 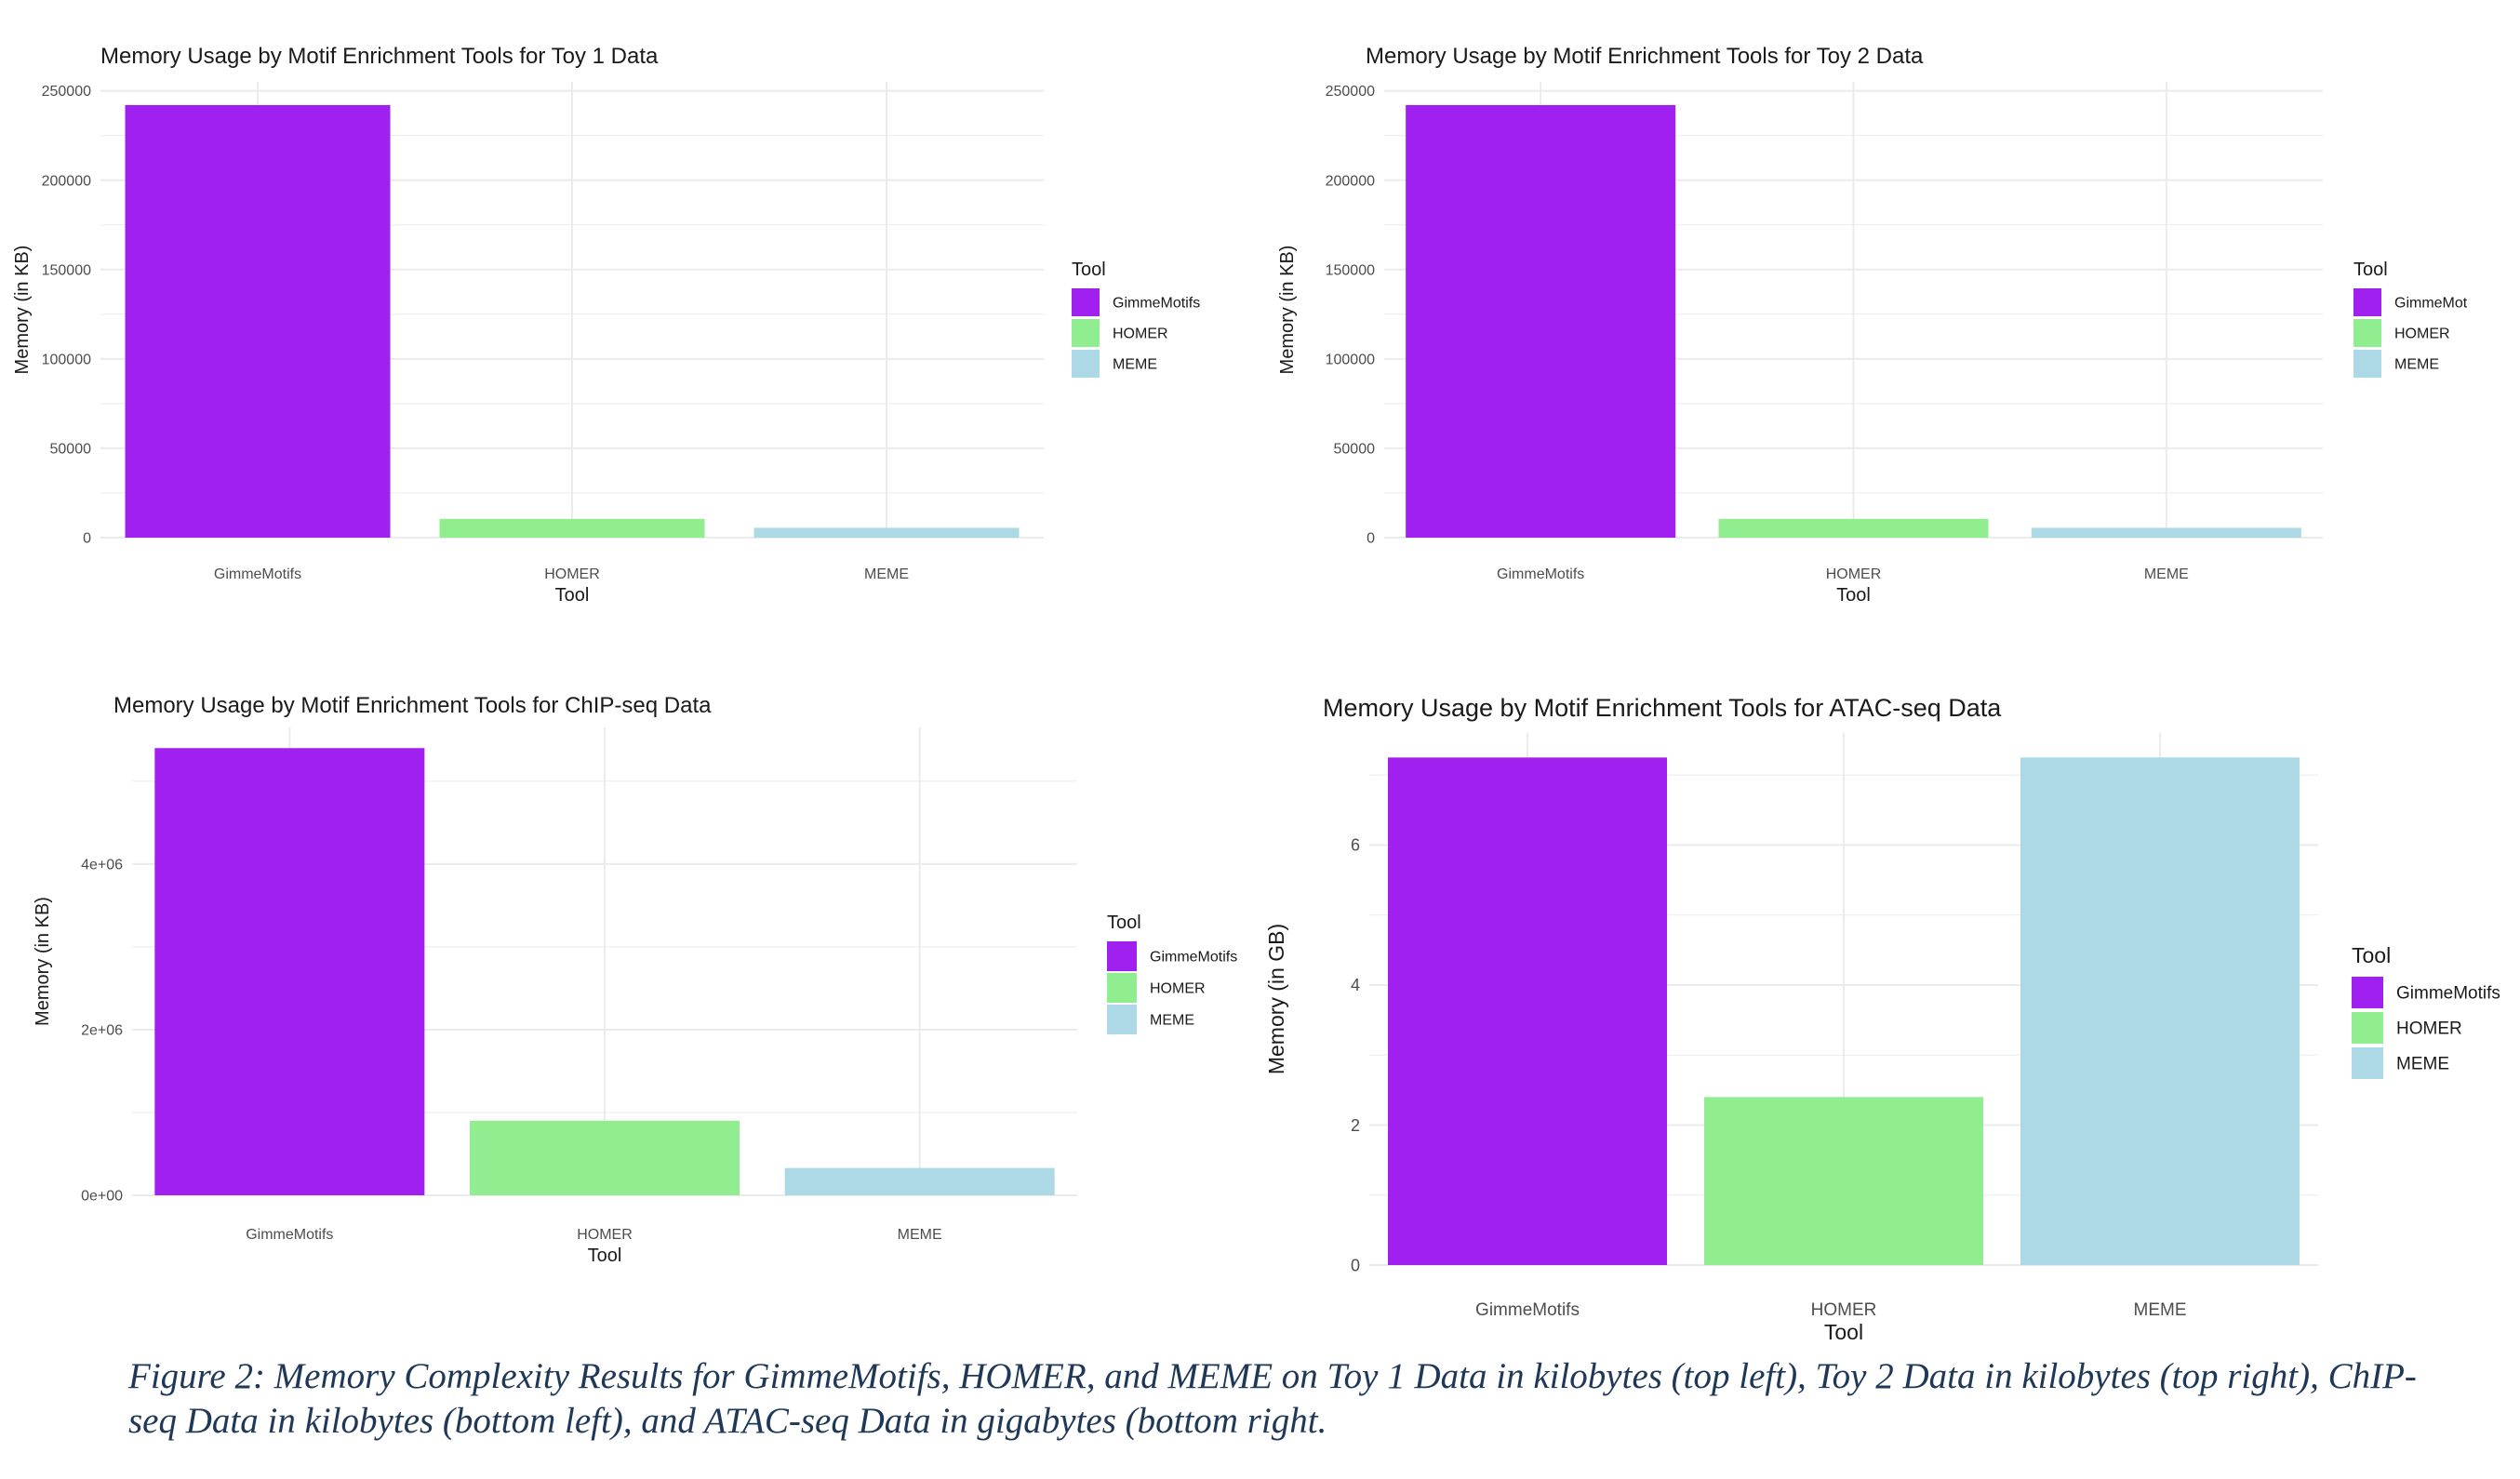 What do you see at coordinates (1355, 845) in the screenshot?
I see `y-tick-label: 6` at bounding box center [1355, 845].